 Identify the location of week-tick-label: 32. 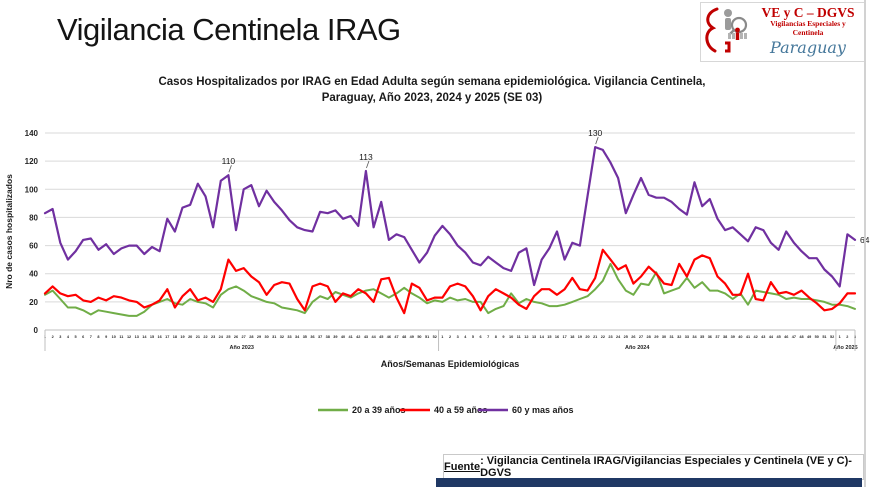
(679, 337).